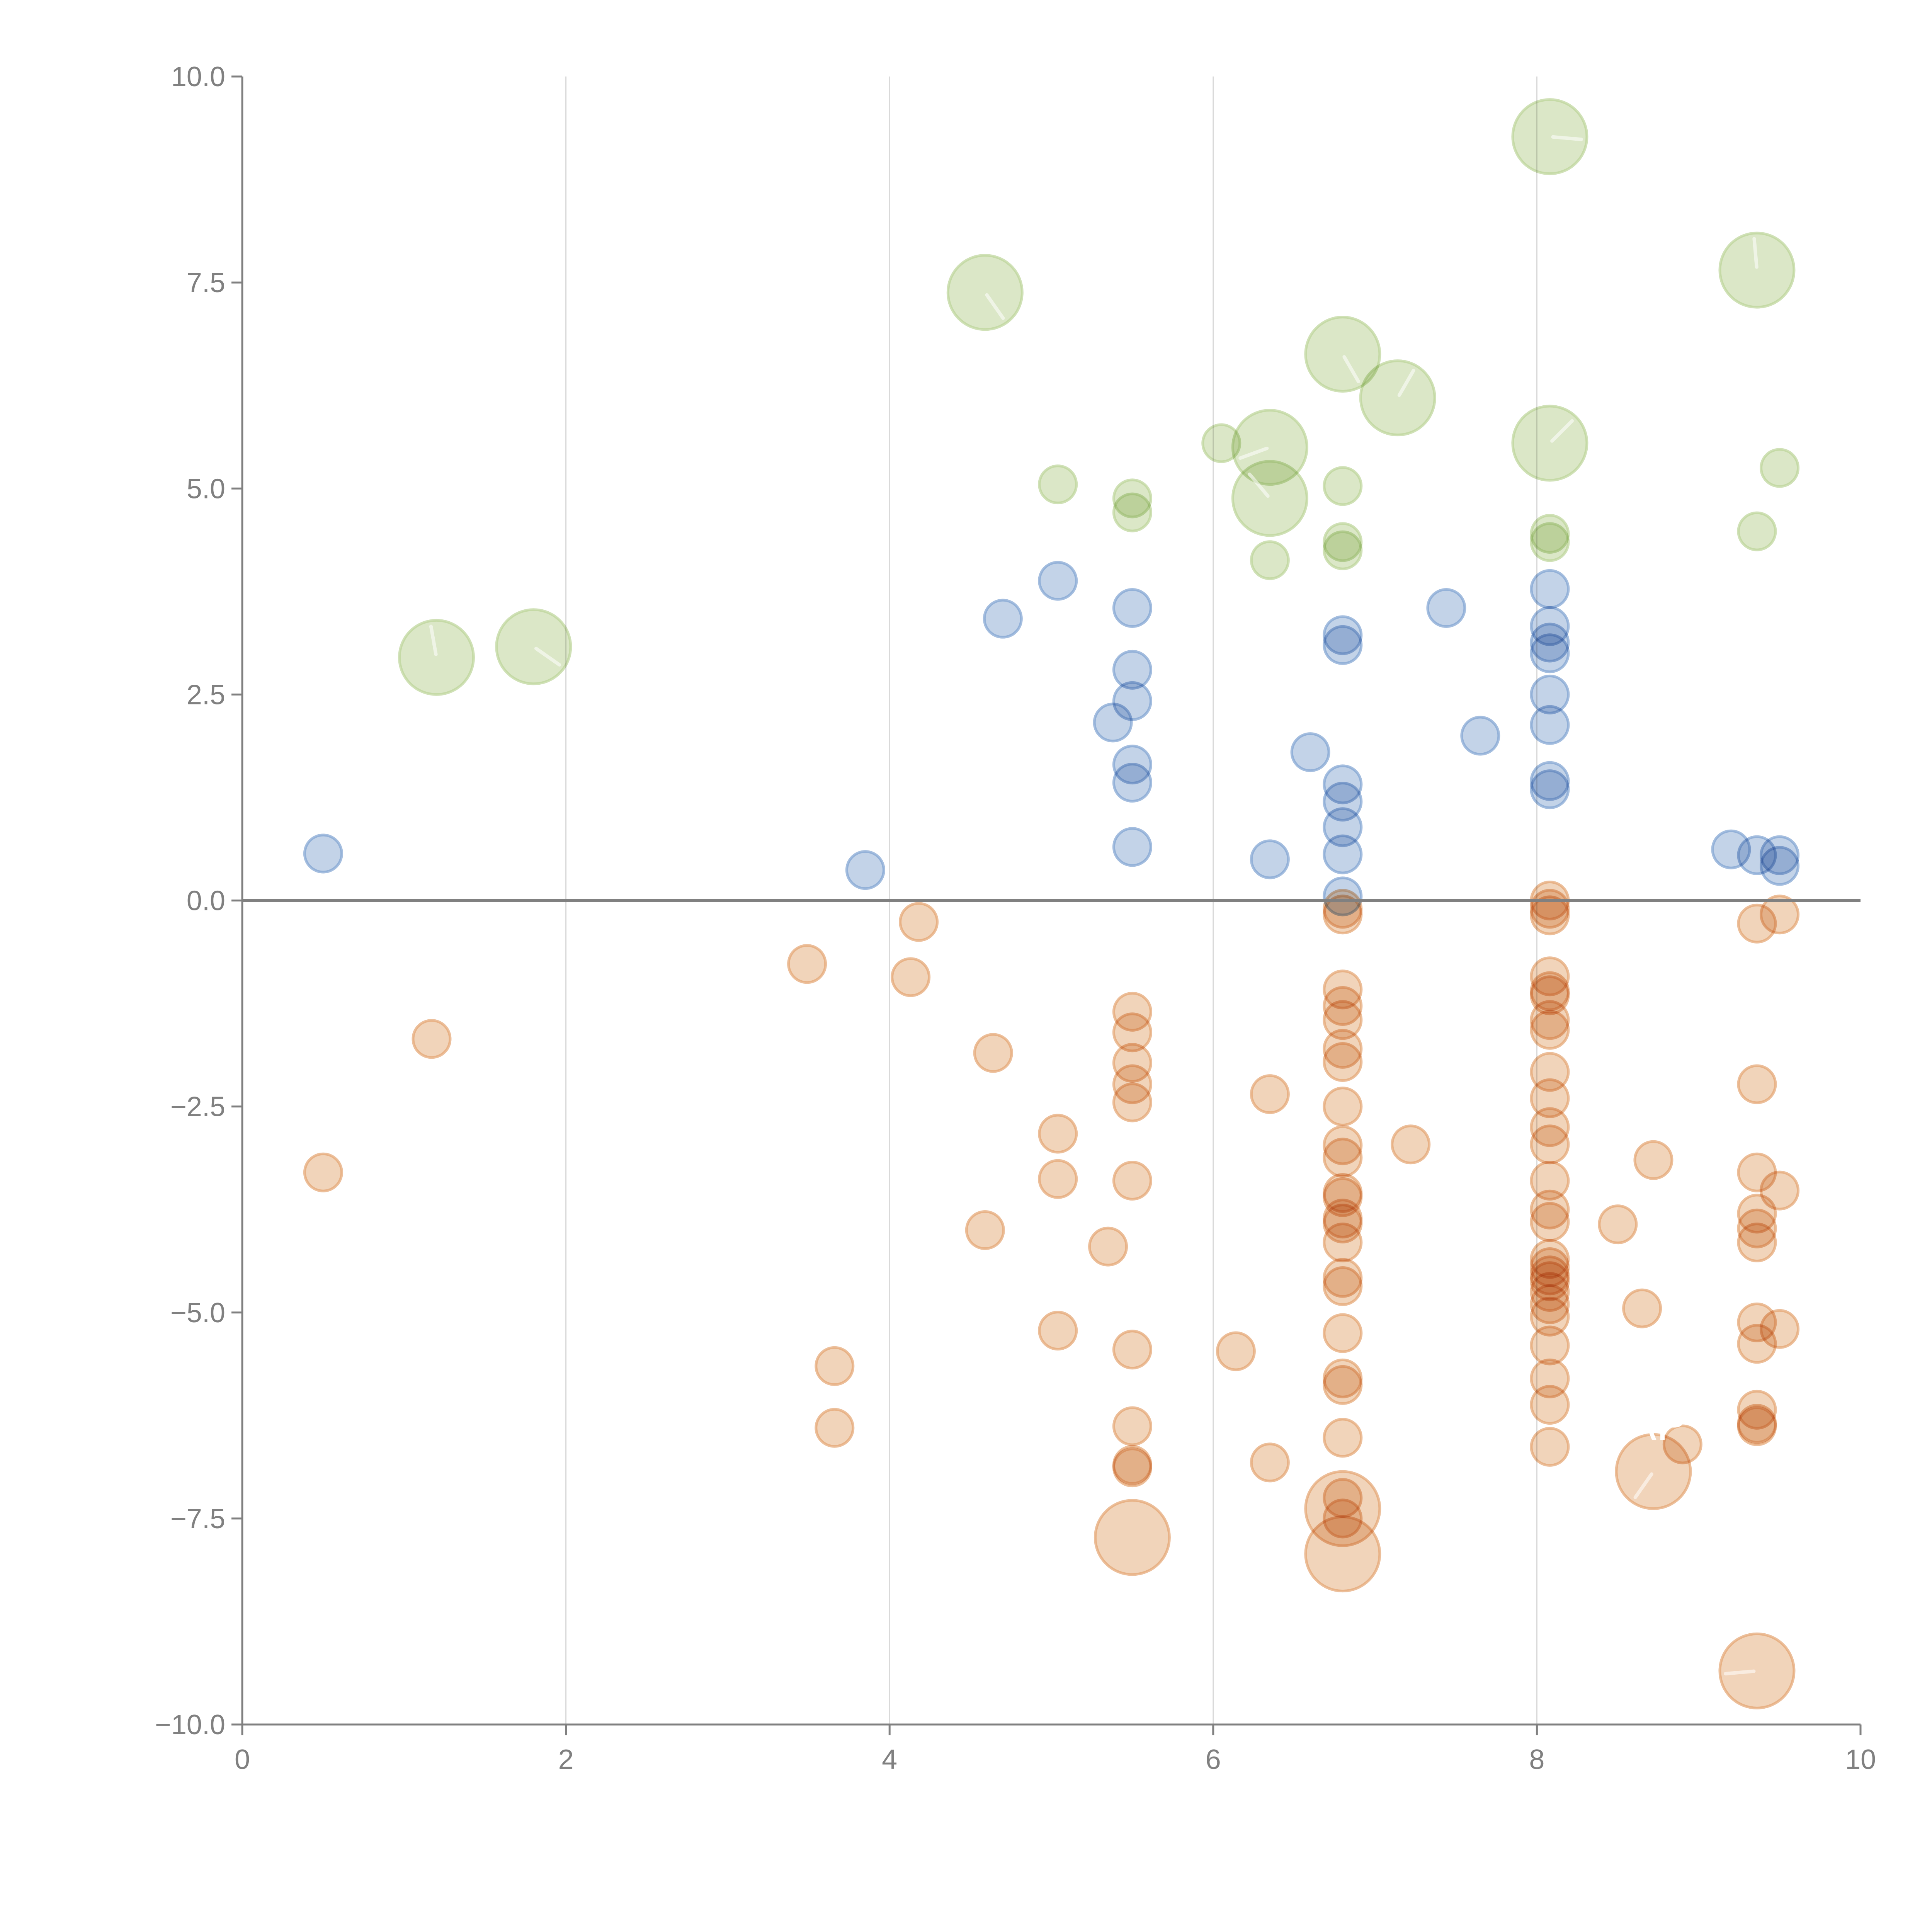  Describe the element at coordinates (206, 282) in the screenshot. I see `y-tick-label: 7.5` at that location.